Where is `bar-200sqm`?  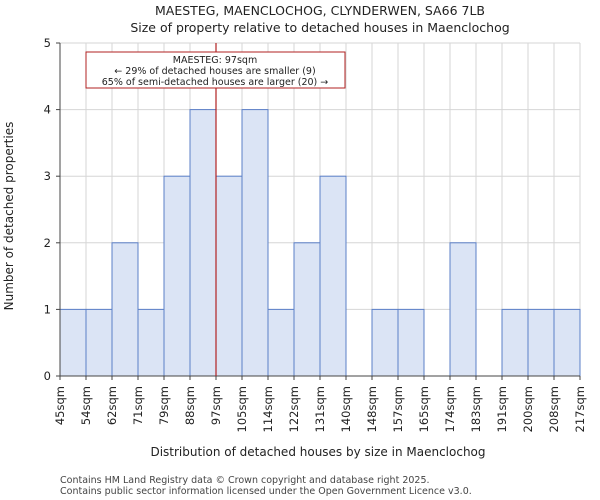 bar-200sqm is located at coordinates (541, 342).